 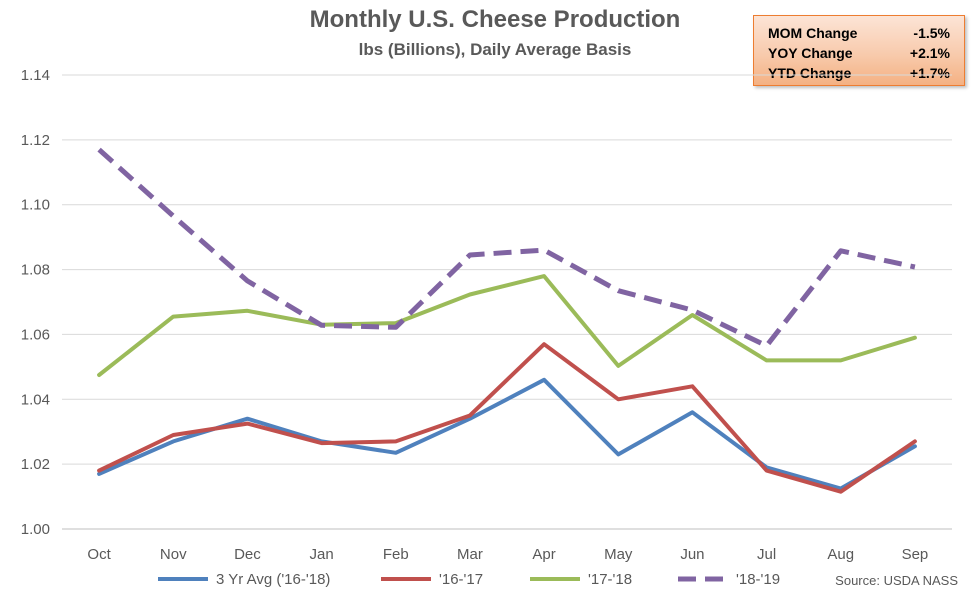 What do you see at coordinates (813, 33) in the screenshot?
I see `stats-label: MOM Change` at bounding box center [813, 33].